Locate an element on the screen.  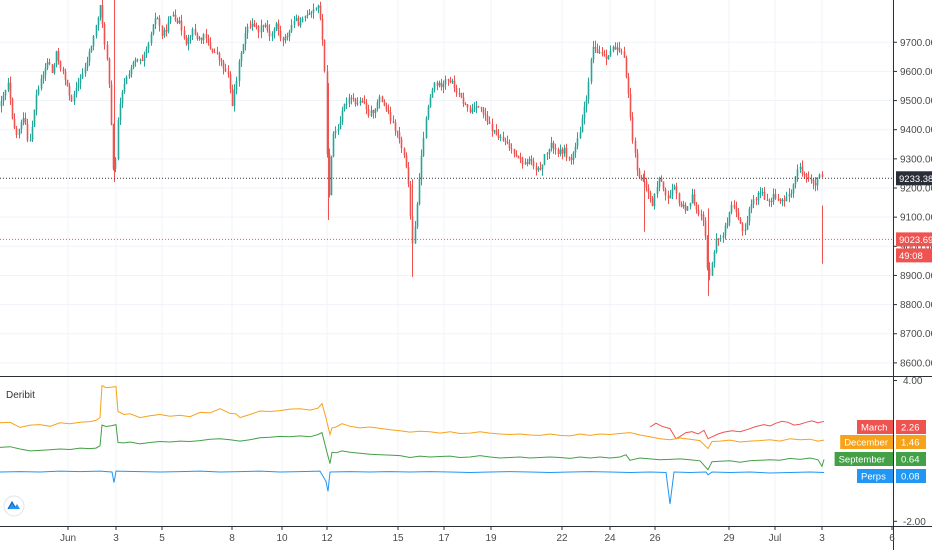
legend-tag-december: December 1.46 is located at coordinates (883, 442).